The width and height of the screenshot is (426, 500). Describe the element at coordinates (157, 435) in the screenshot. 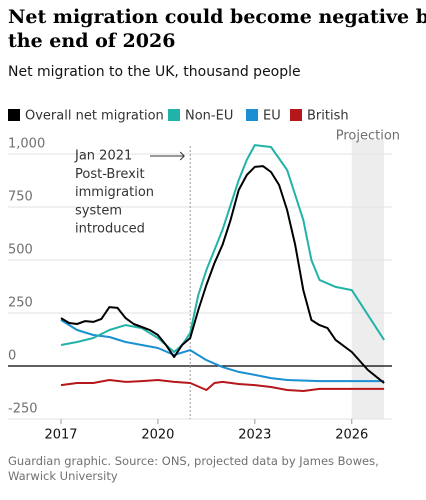

I see `x-tick-label: 2020` at that location.